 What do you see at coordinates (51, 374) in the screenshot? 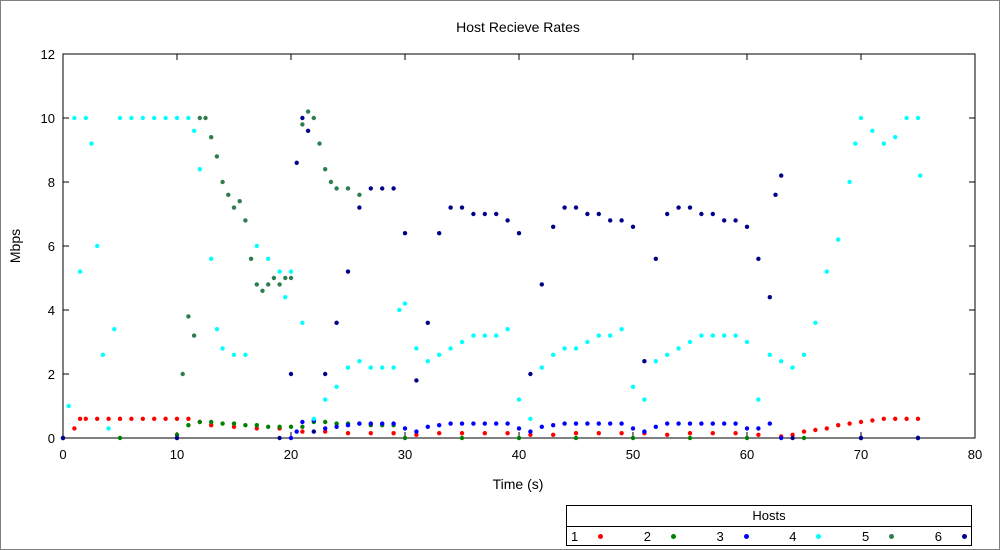
I see `y-tick-label: 2` at bounding box center [51, 374].